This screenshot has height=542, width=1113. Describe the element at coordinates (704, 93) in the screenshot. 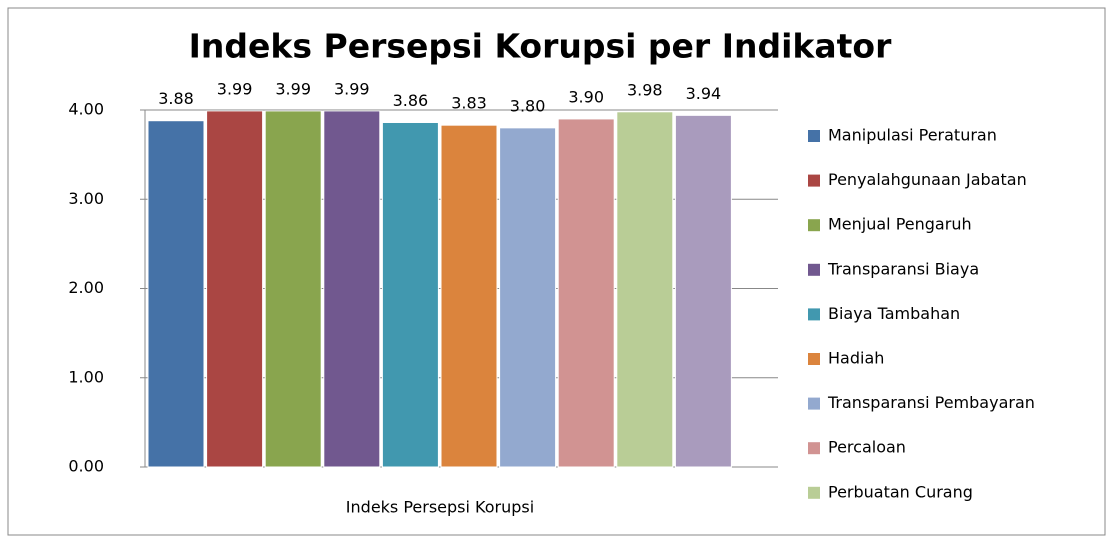

I see `data-label: 3.94` at that location.